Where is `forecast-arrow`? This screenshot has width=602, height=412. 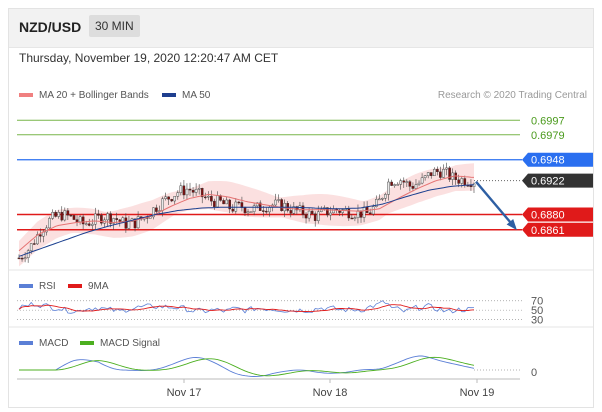 forecast-arrow is located at coordinates (495, 204).